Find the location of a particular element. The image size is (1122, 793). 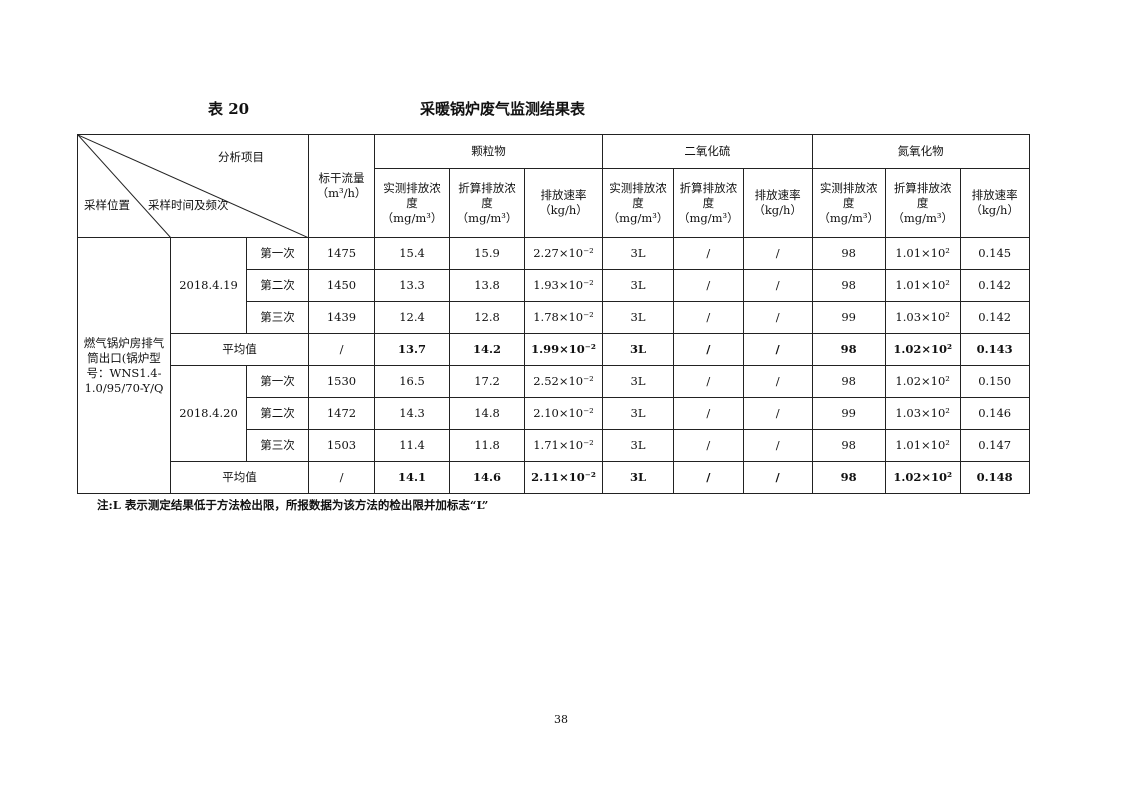

table-cell: 2.10×10⁻² is located at coordinates (563, 413).